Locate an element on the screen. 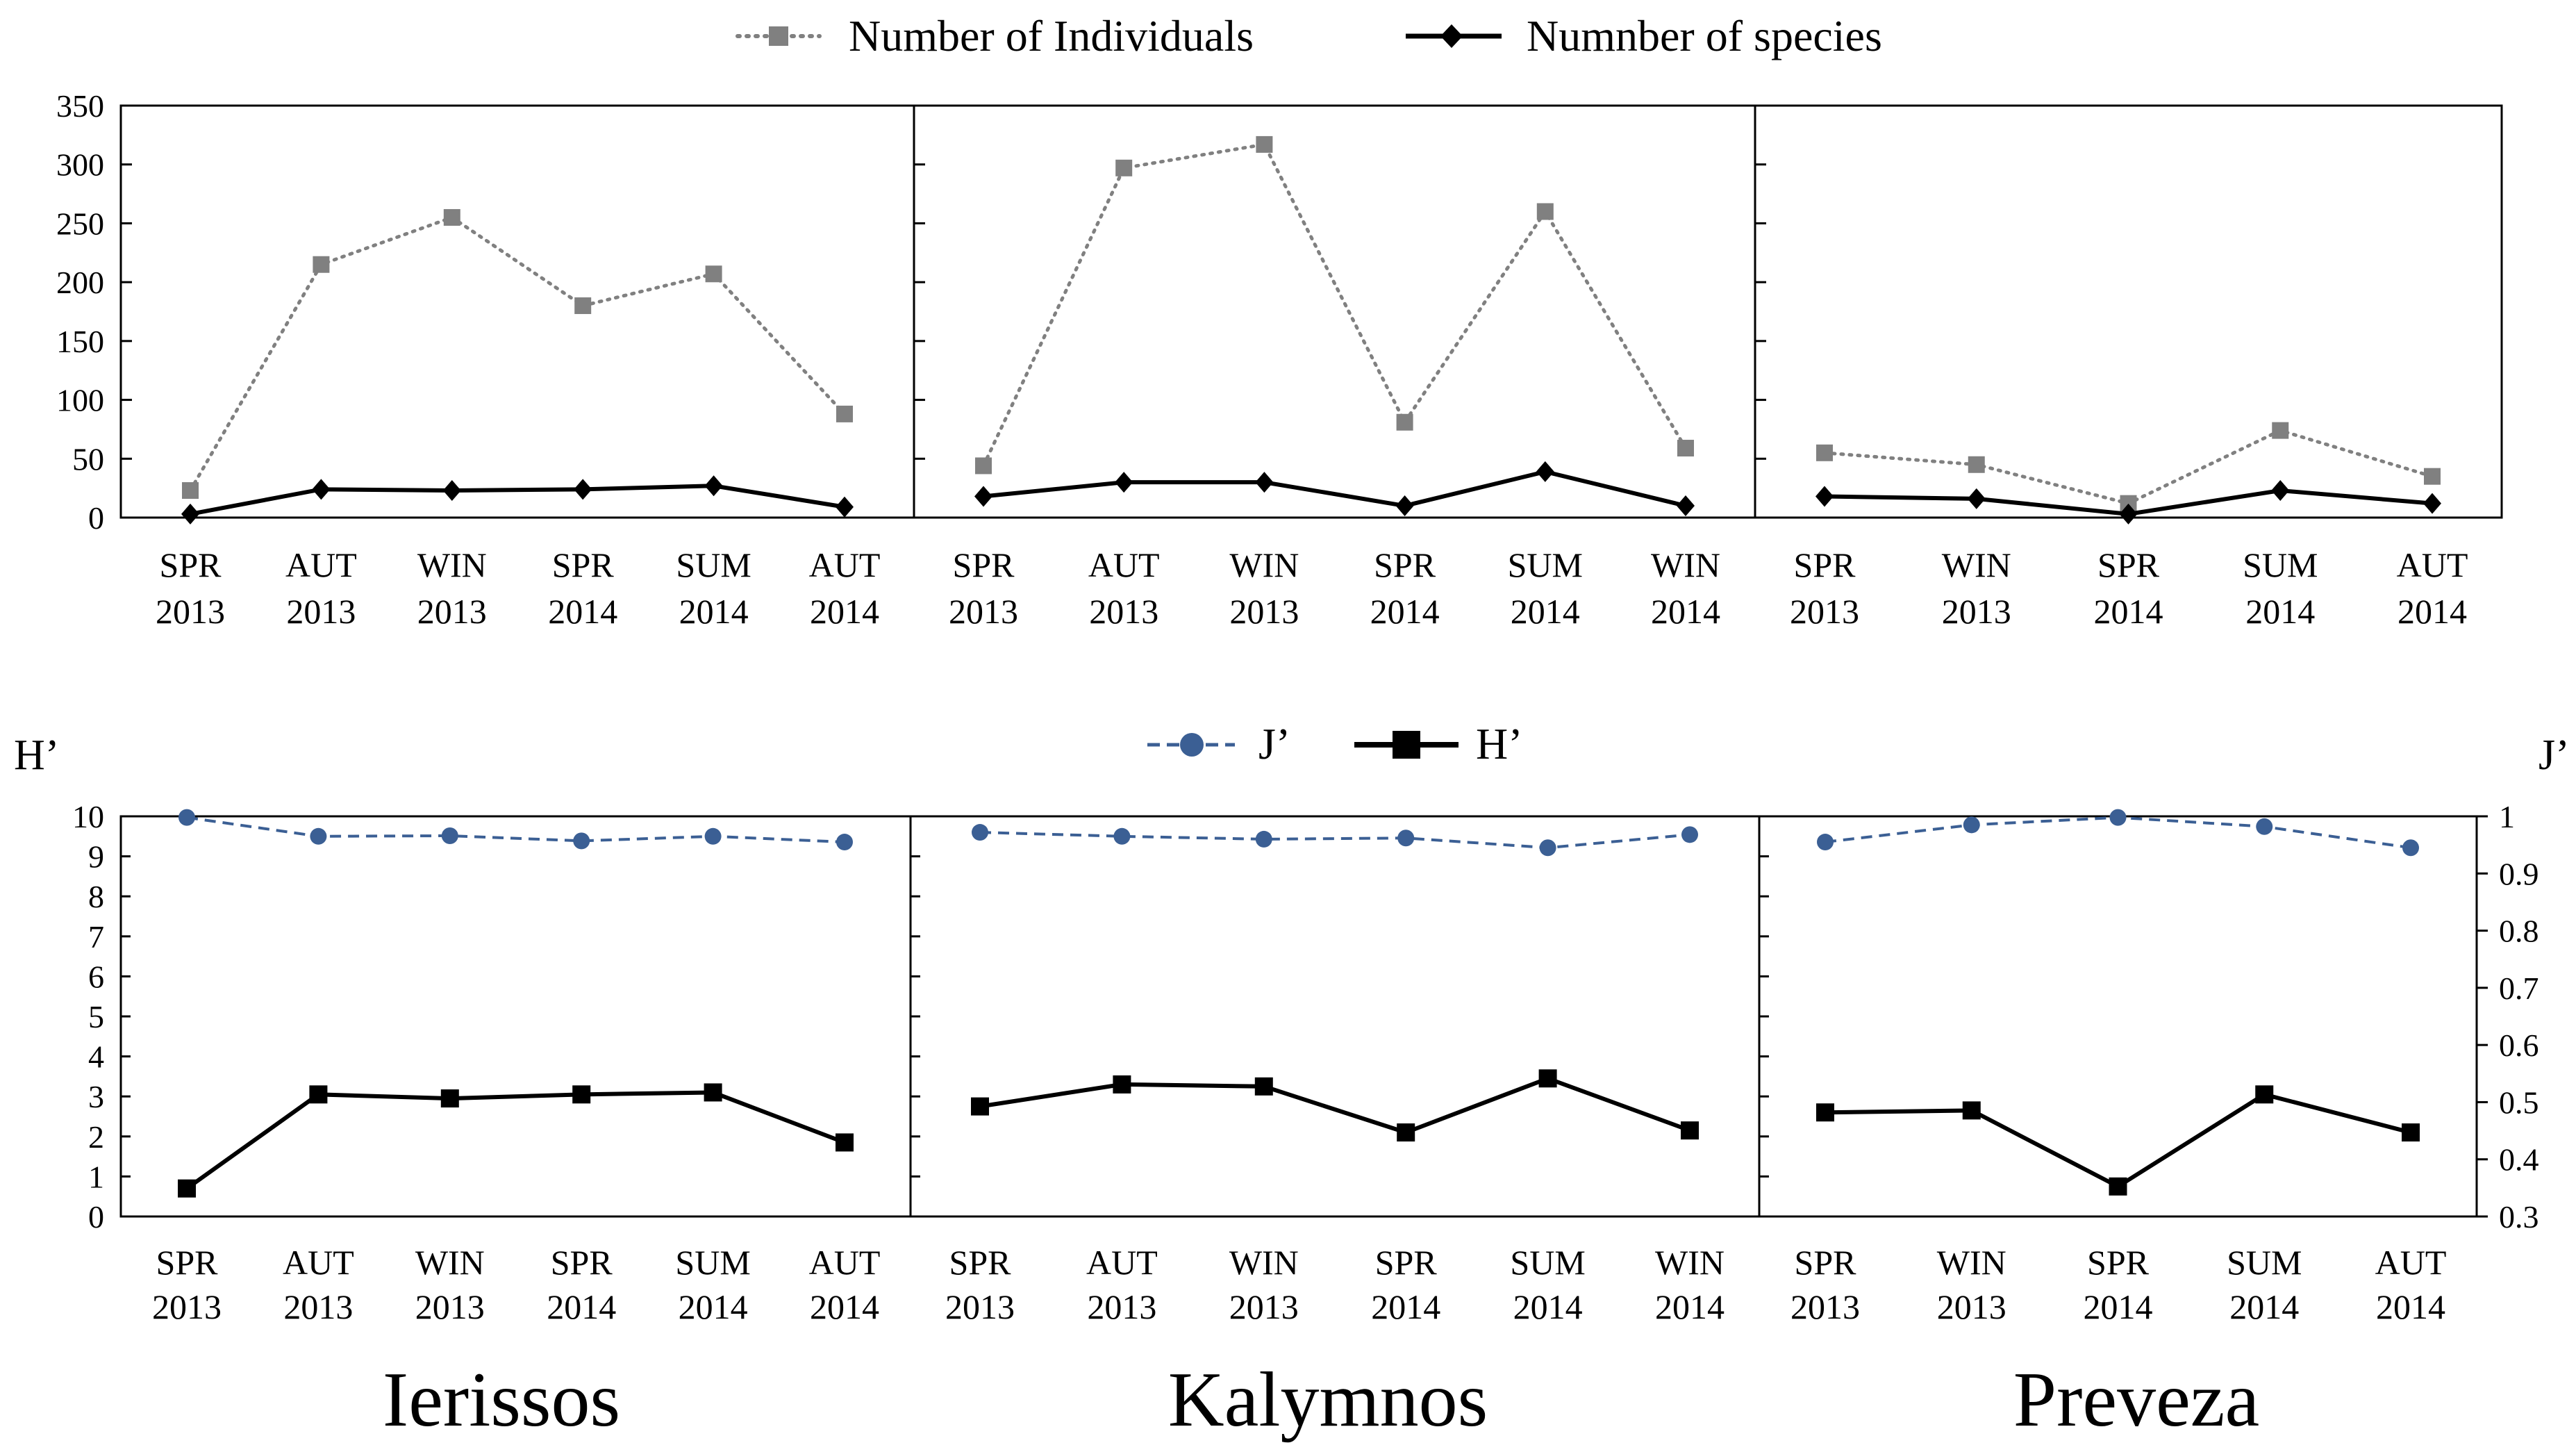 The image size is (2576, 1452). abundance-preveza-category-label: AUT is located at coordinates (2432, 565).